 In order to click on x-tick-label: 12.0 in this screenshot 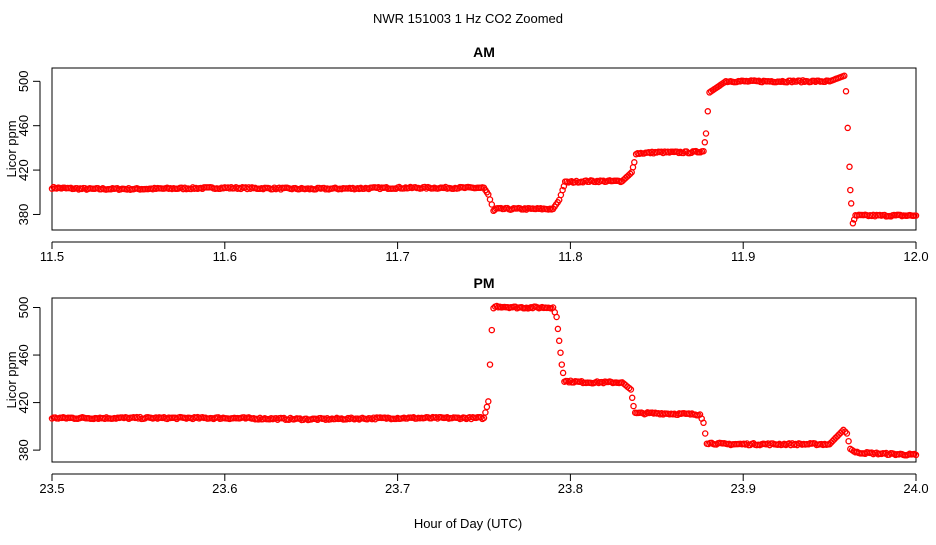, I will do `click(915, 256)`.